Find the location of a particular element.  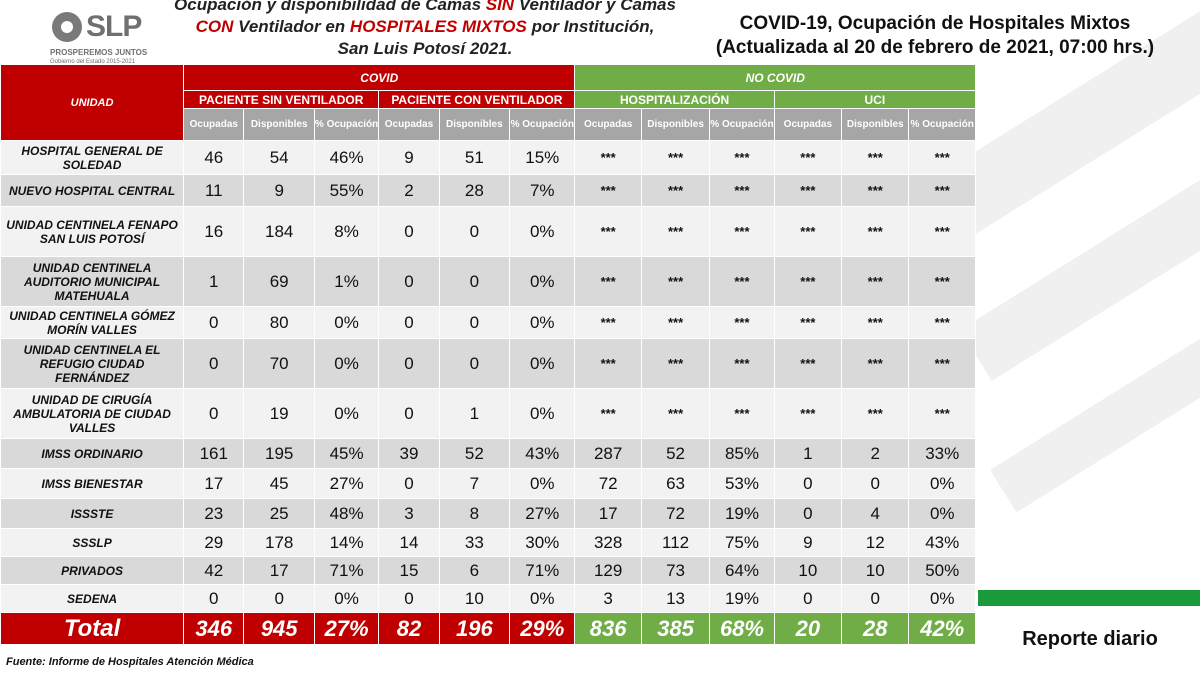

table-cell: 195 is located at coordinates (279, 453).